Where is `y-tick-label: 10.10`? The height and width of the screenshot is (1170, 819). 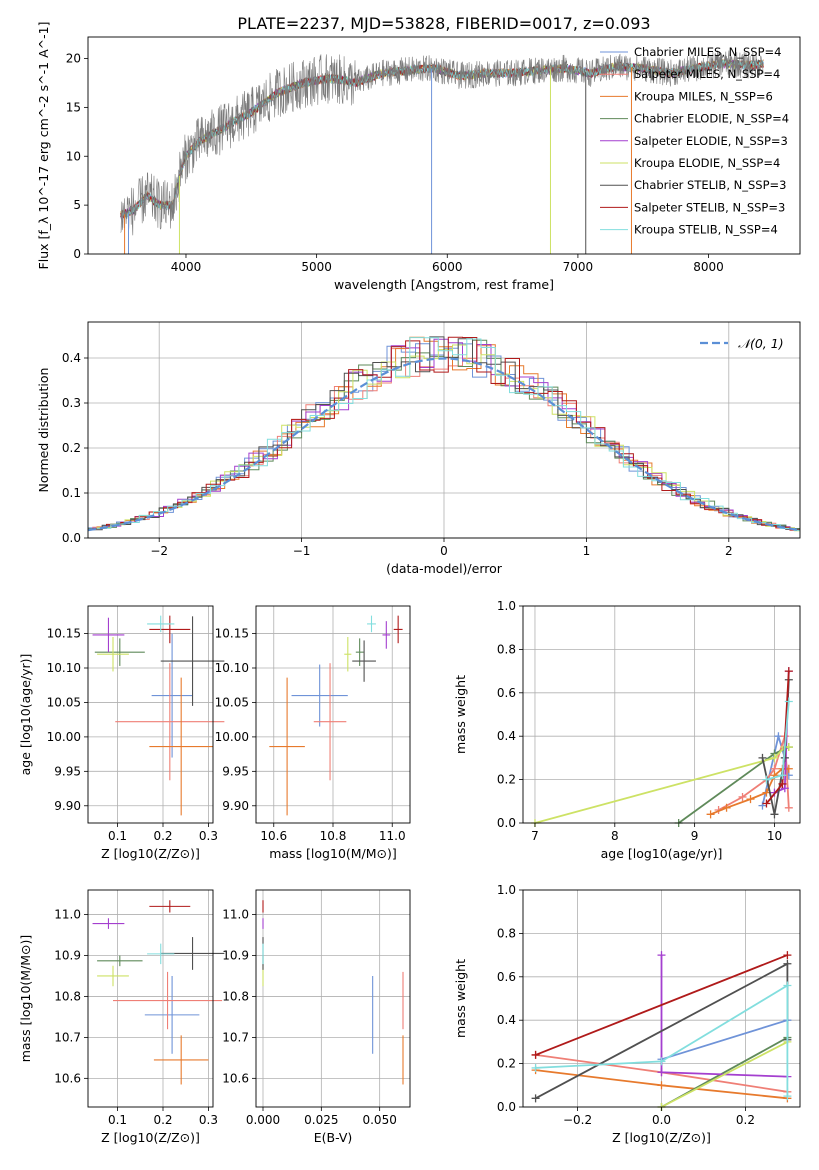 y-tick-label: 10.10 is located at coordinates (232, 668).